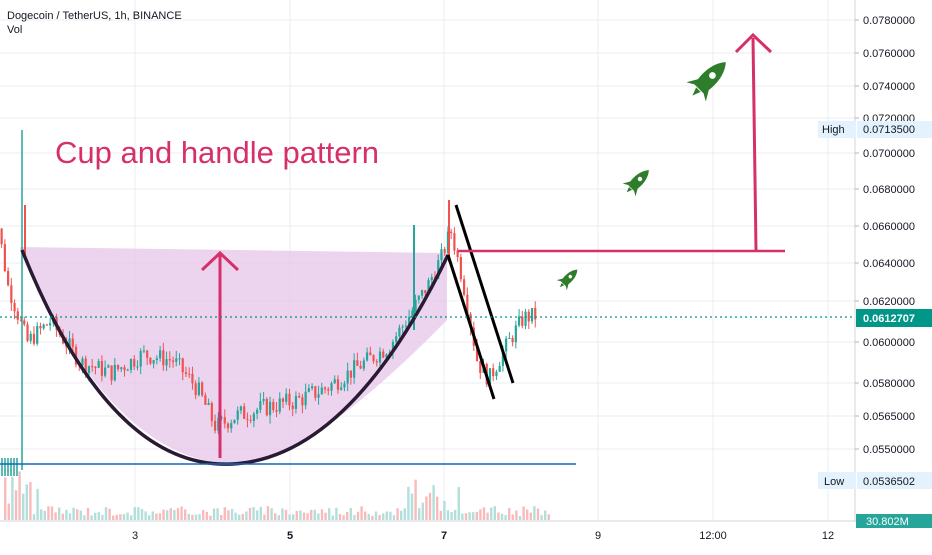 The image size is (932, 555). I want to click on price-tick-label: 0.0550000, so click(889, 450).